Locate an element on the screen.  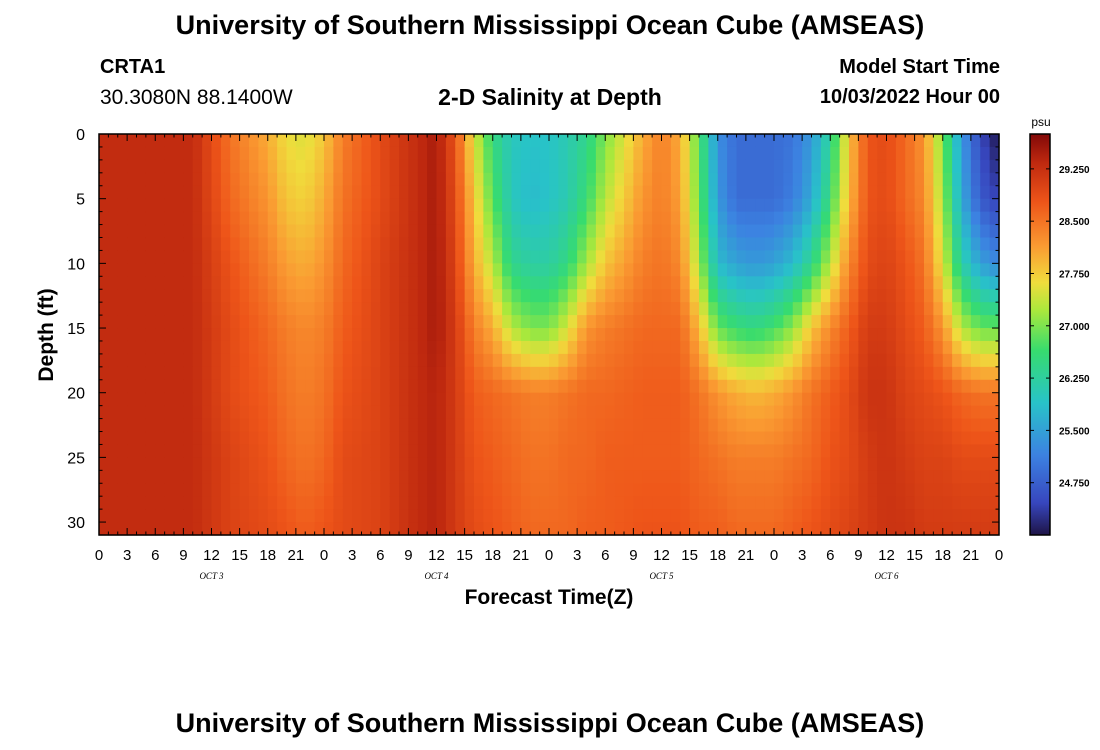
x-tick-label: 0 is located at coordinates (549, 555).